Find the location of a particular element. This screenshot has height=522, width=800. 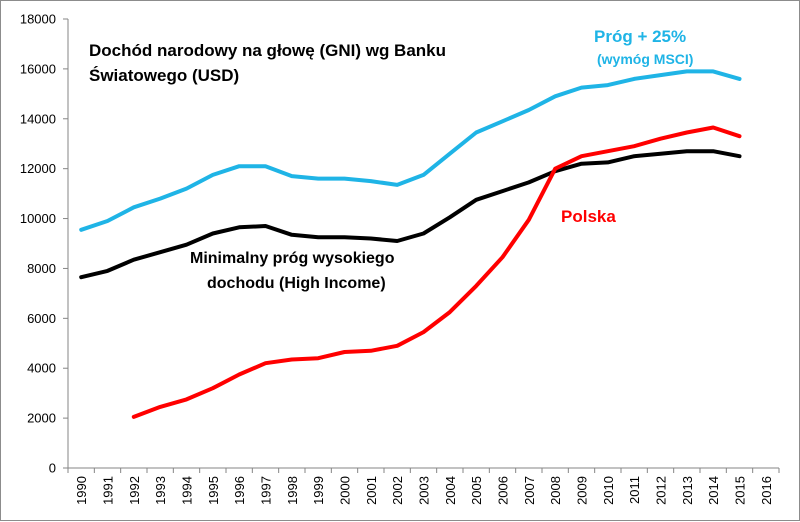

x-tick-label: 2008 is located at coordinates (555, 490).